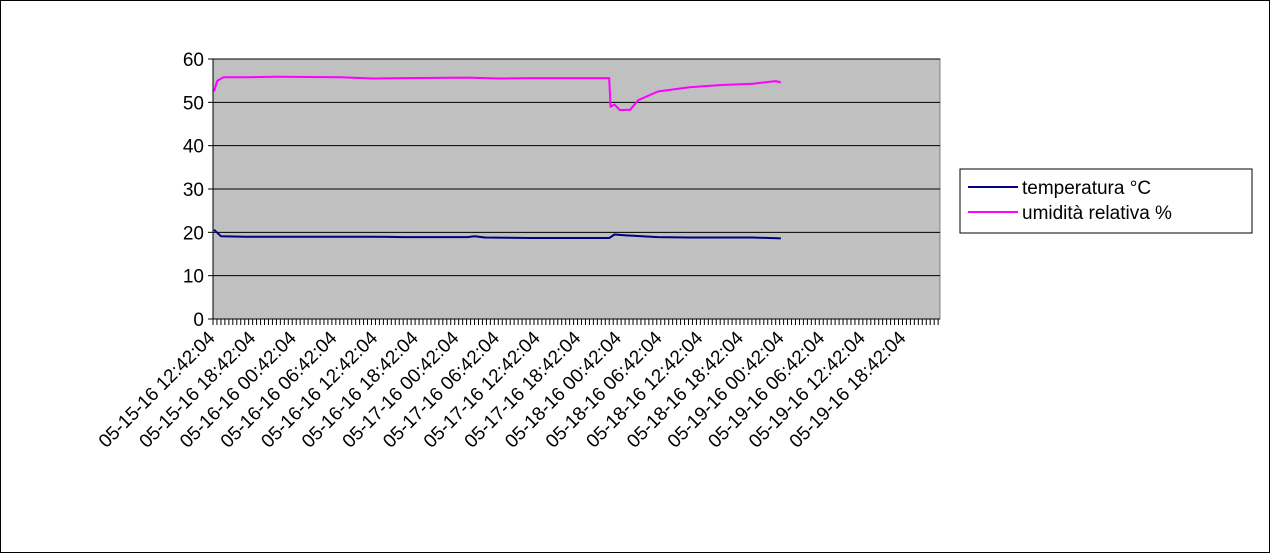 This screenshot has height=553, width=1270. I want to click on series-lines, so click(497, 157).